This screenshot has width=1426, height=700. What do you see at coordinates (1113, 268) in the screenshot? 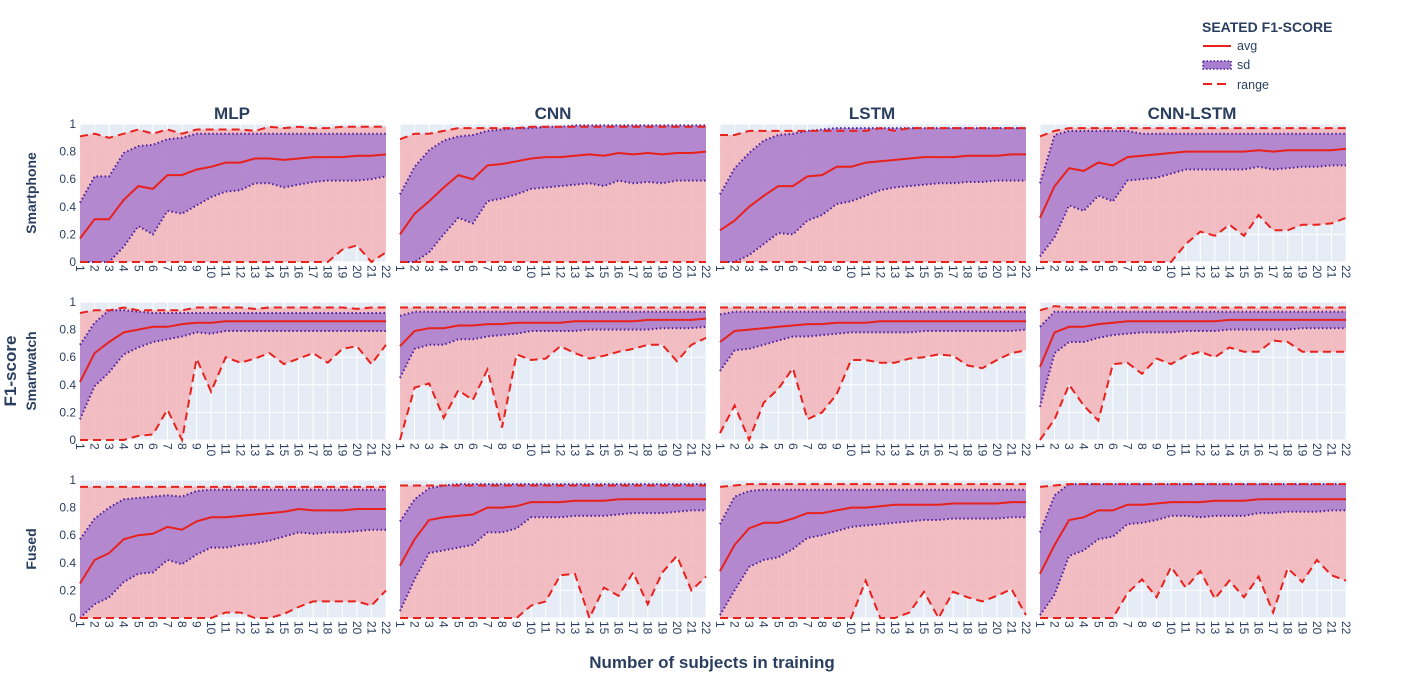
I see `panel-smartphone-cnn-lstm-x-tick-6: 6` at bounding box center [1113, 268].